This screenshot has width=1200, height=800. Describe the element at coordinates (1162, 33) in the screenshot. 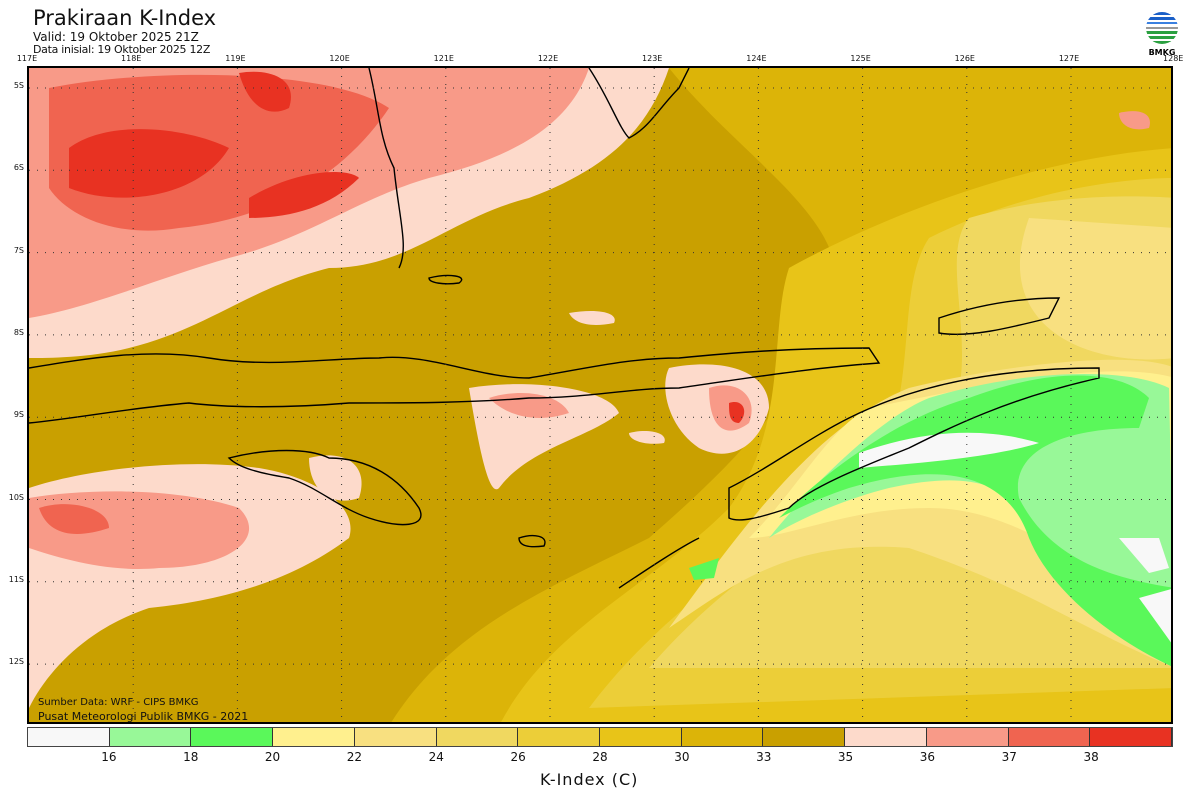

I see `bmkg-logo: BMKG` at that location.